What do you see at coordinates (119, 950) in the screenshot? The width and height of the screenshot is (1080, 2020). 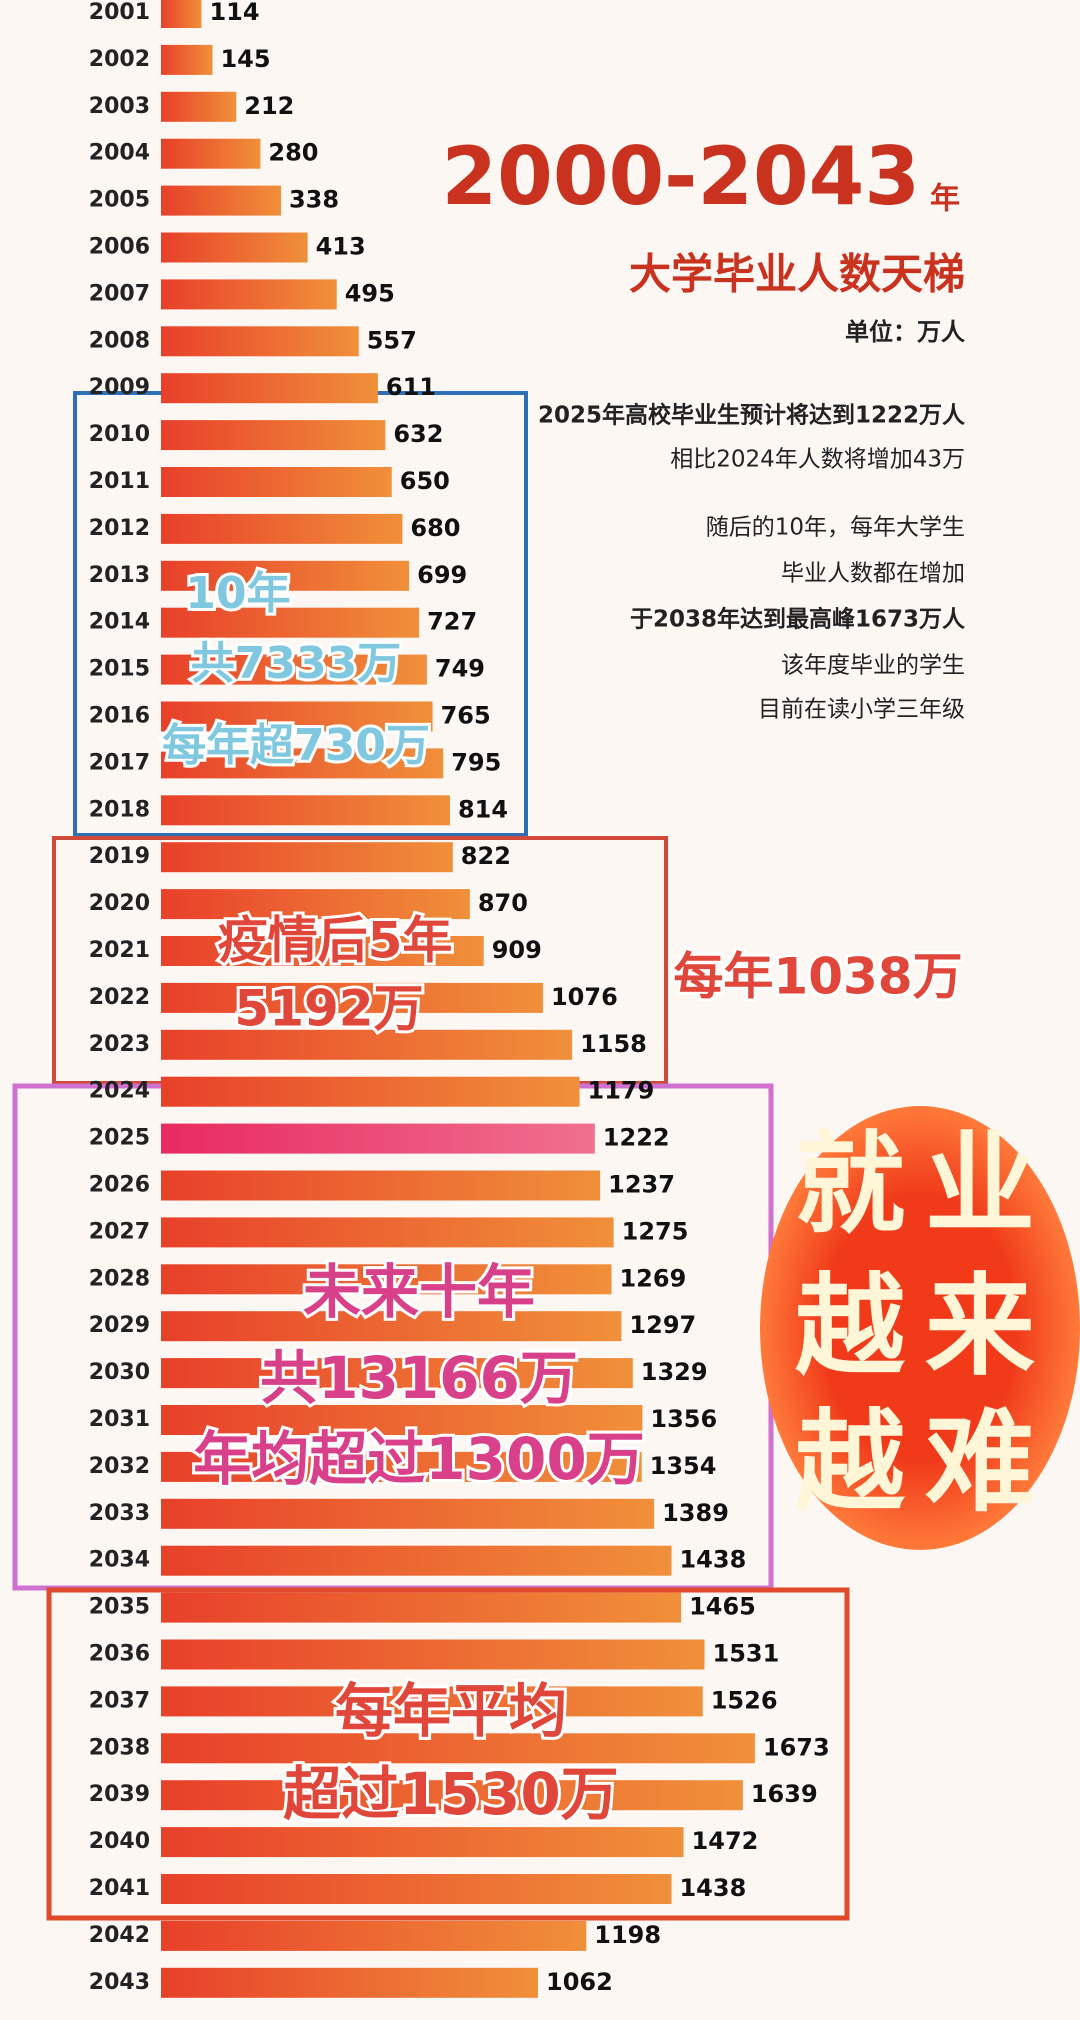 I see `y-tick-label: 2021` at bounding box center [119, 950].